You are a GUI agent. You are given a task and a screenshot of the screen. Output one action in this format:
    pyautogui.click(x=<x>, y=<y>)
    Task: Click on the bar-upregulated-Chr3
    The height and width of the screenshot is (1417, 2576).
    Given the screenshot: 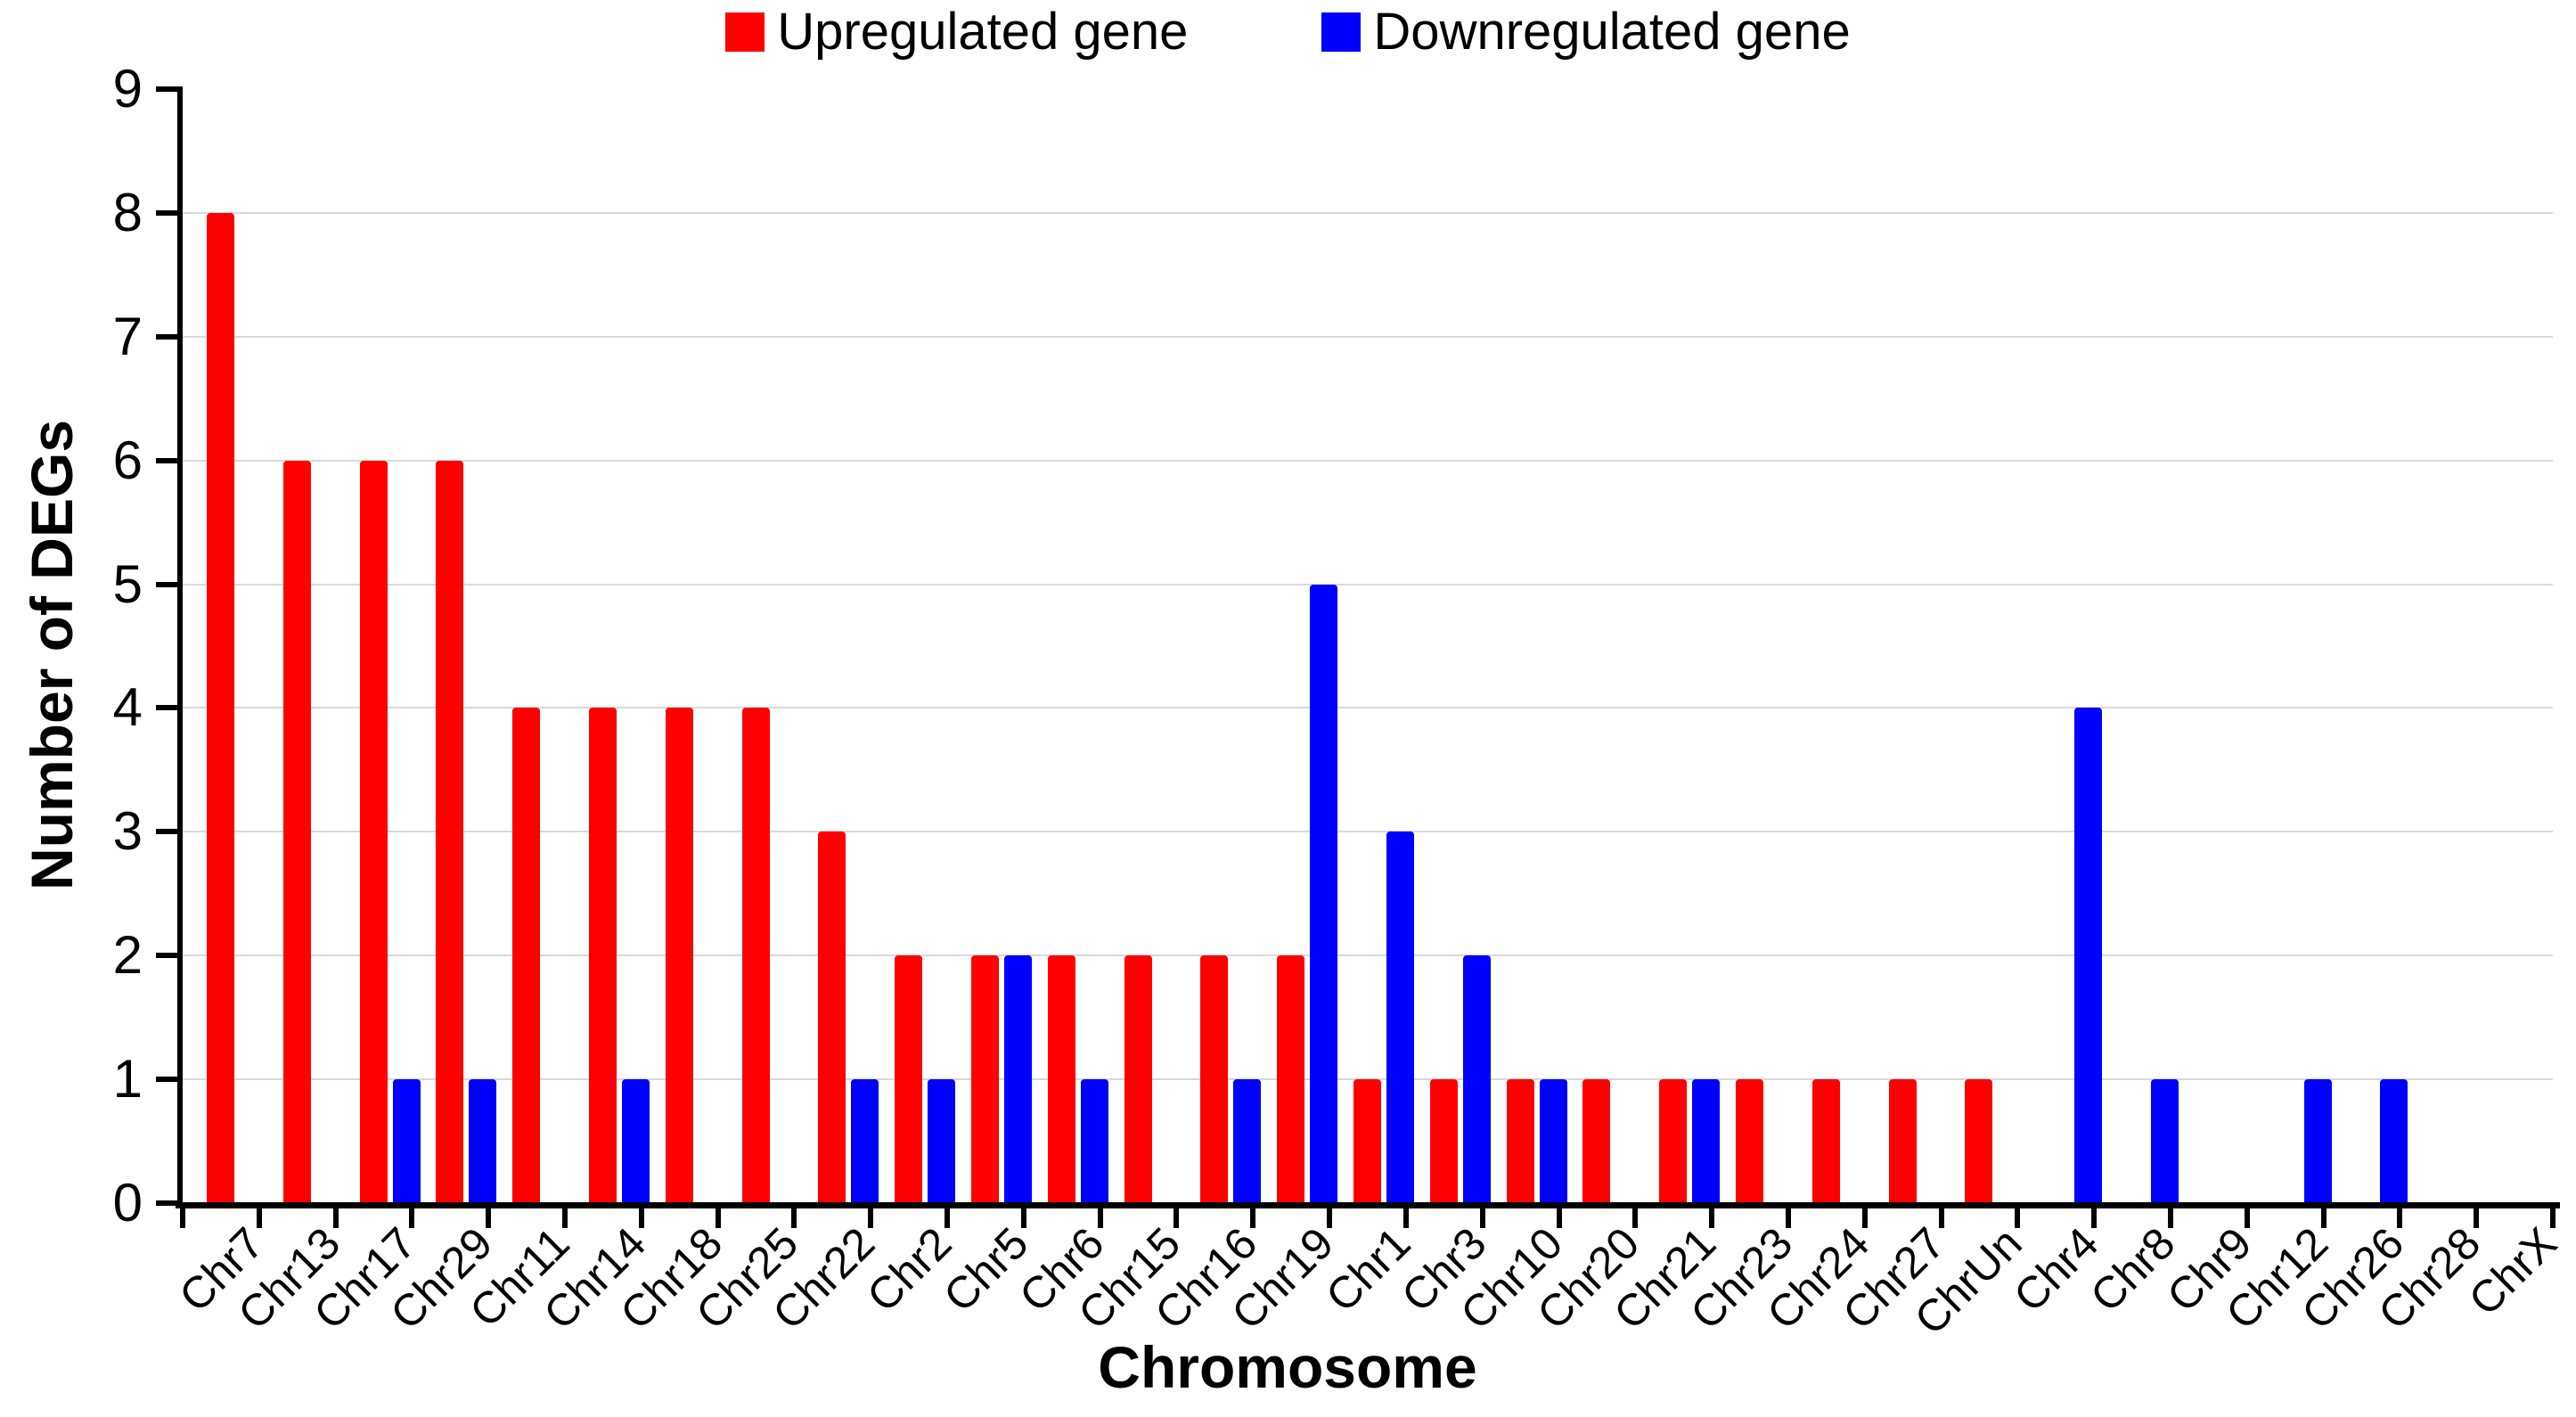 What is the action you would take?
    pyautogui.click(x=1443, y=1141)
    